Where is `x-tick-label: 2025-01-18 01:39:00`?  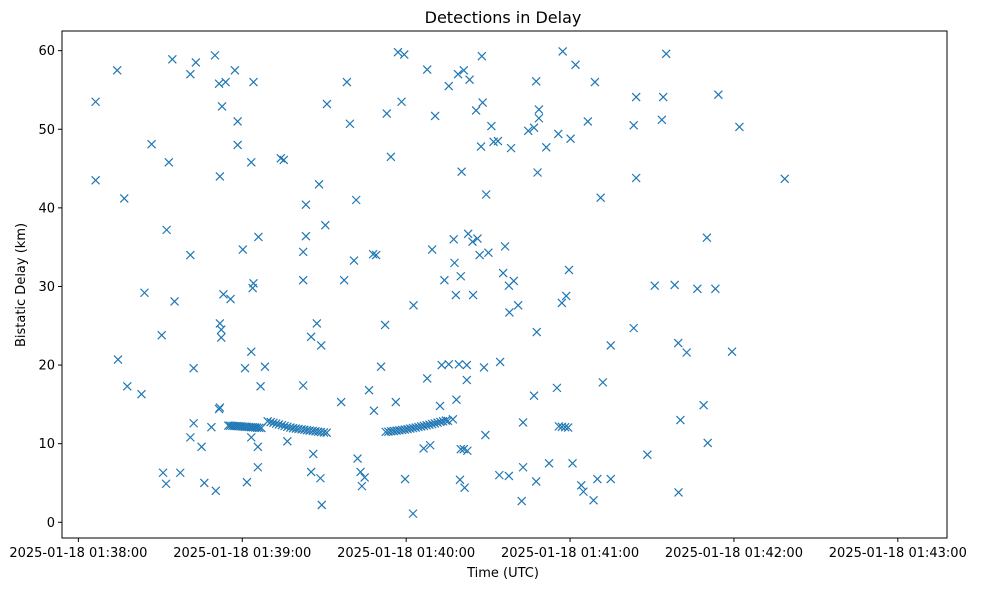 x-tick-label: 2025-01-18 01:39:00 is located at coordinates (242, 553).